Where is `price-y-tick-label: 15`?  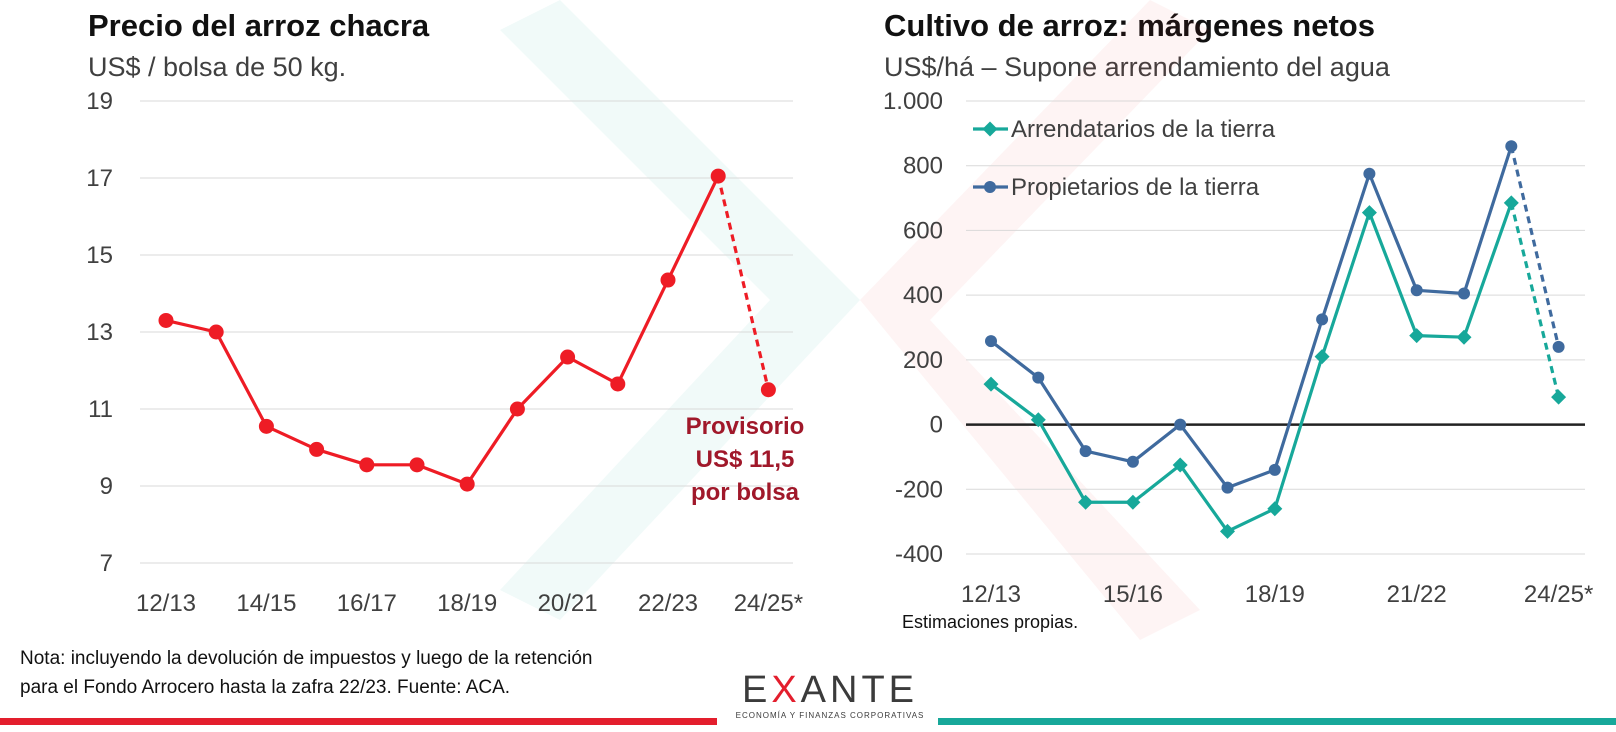 price-y-tick-label: 15 is located at coordinates (99, 255).